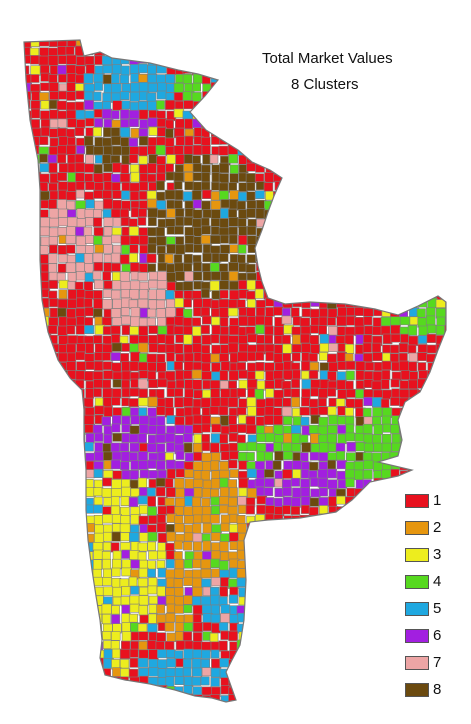  I want to click on legend-label-2: 2, so click(437, 527).